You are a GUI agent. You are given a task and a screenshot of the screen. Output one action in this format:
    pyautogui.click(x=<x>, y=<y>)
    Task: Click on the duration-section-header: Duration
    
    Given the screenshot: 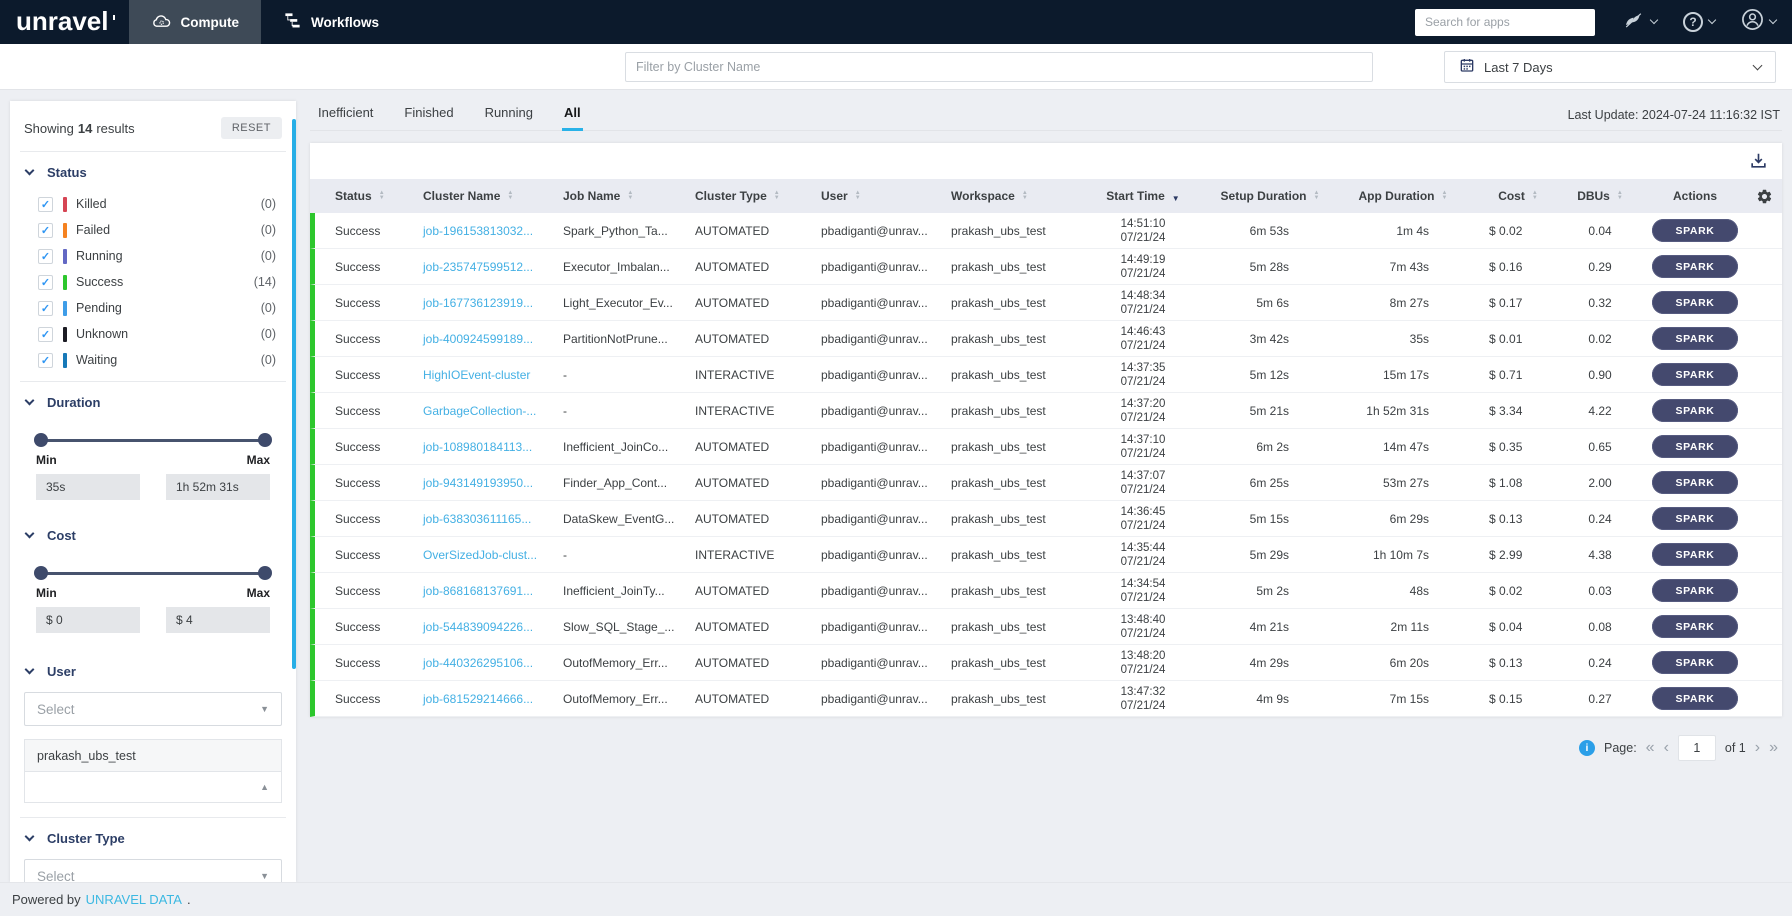 What is the action you would take?
    pyautogui.click(x=153, y=401)
    